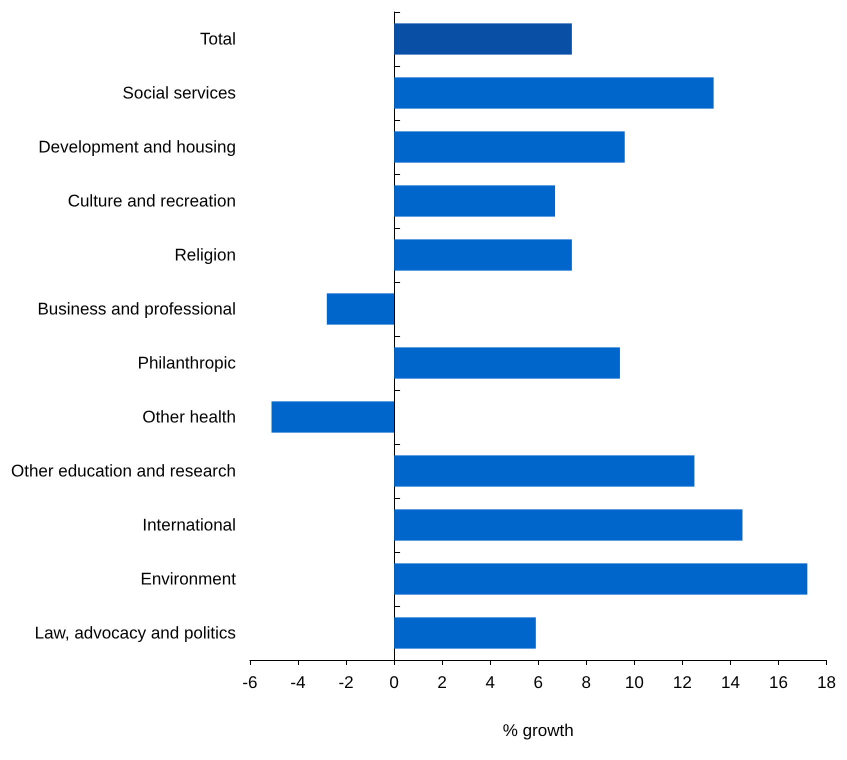 The width and height of the screenshot is (847, 760). I want to click on y-tick-label: Law, advocacy and politics, so click(135, 633).